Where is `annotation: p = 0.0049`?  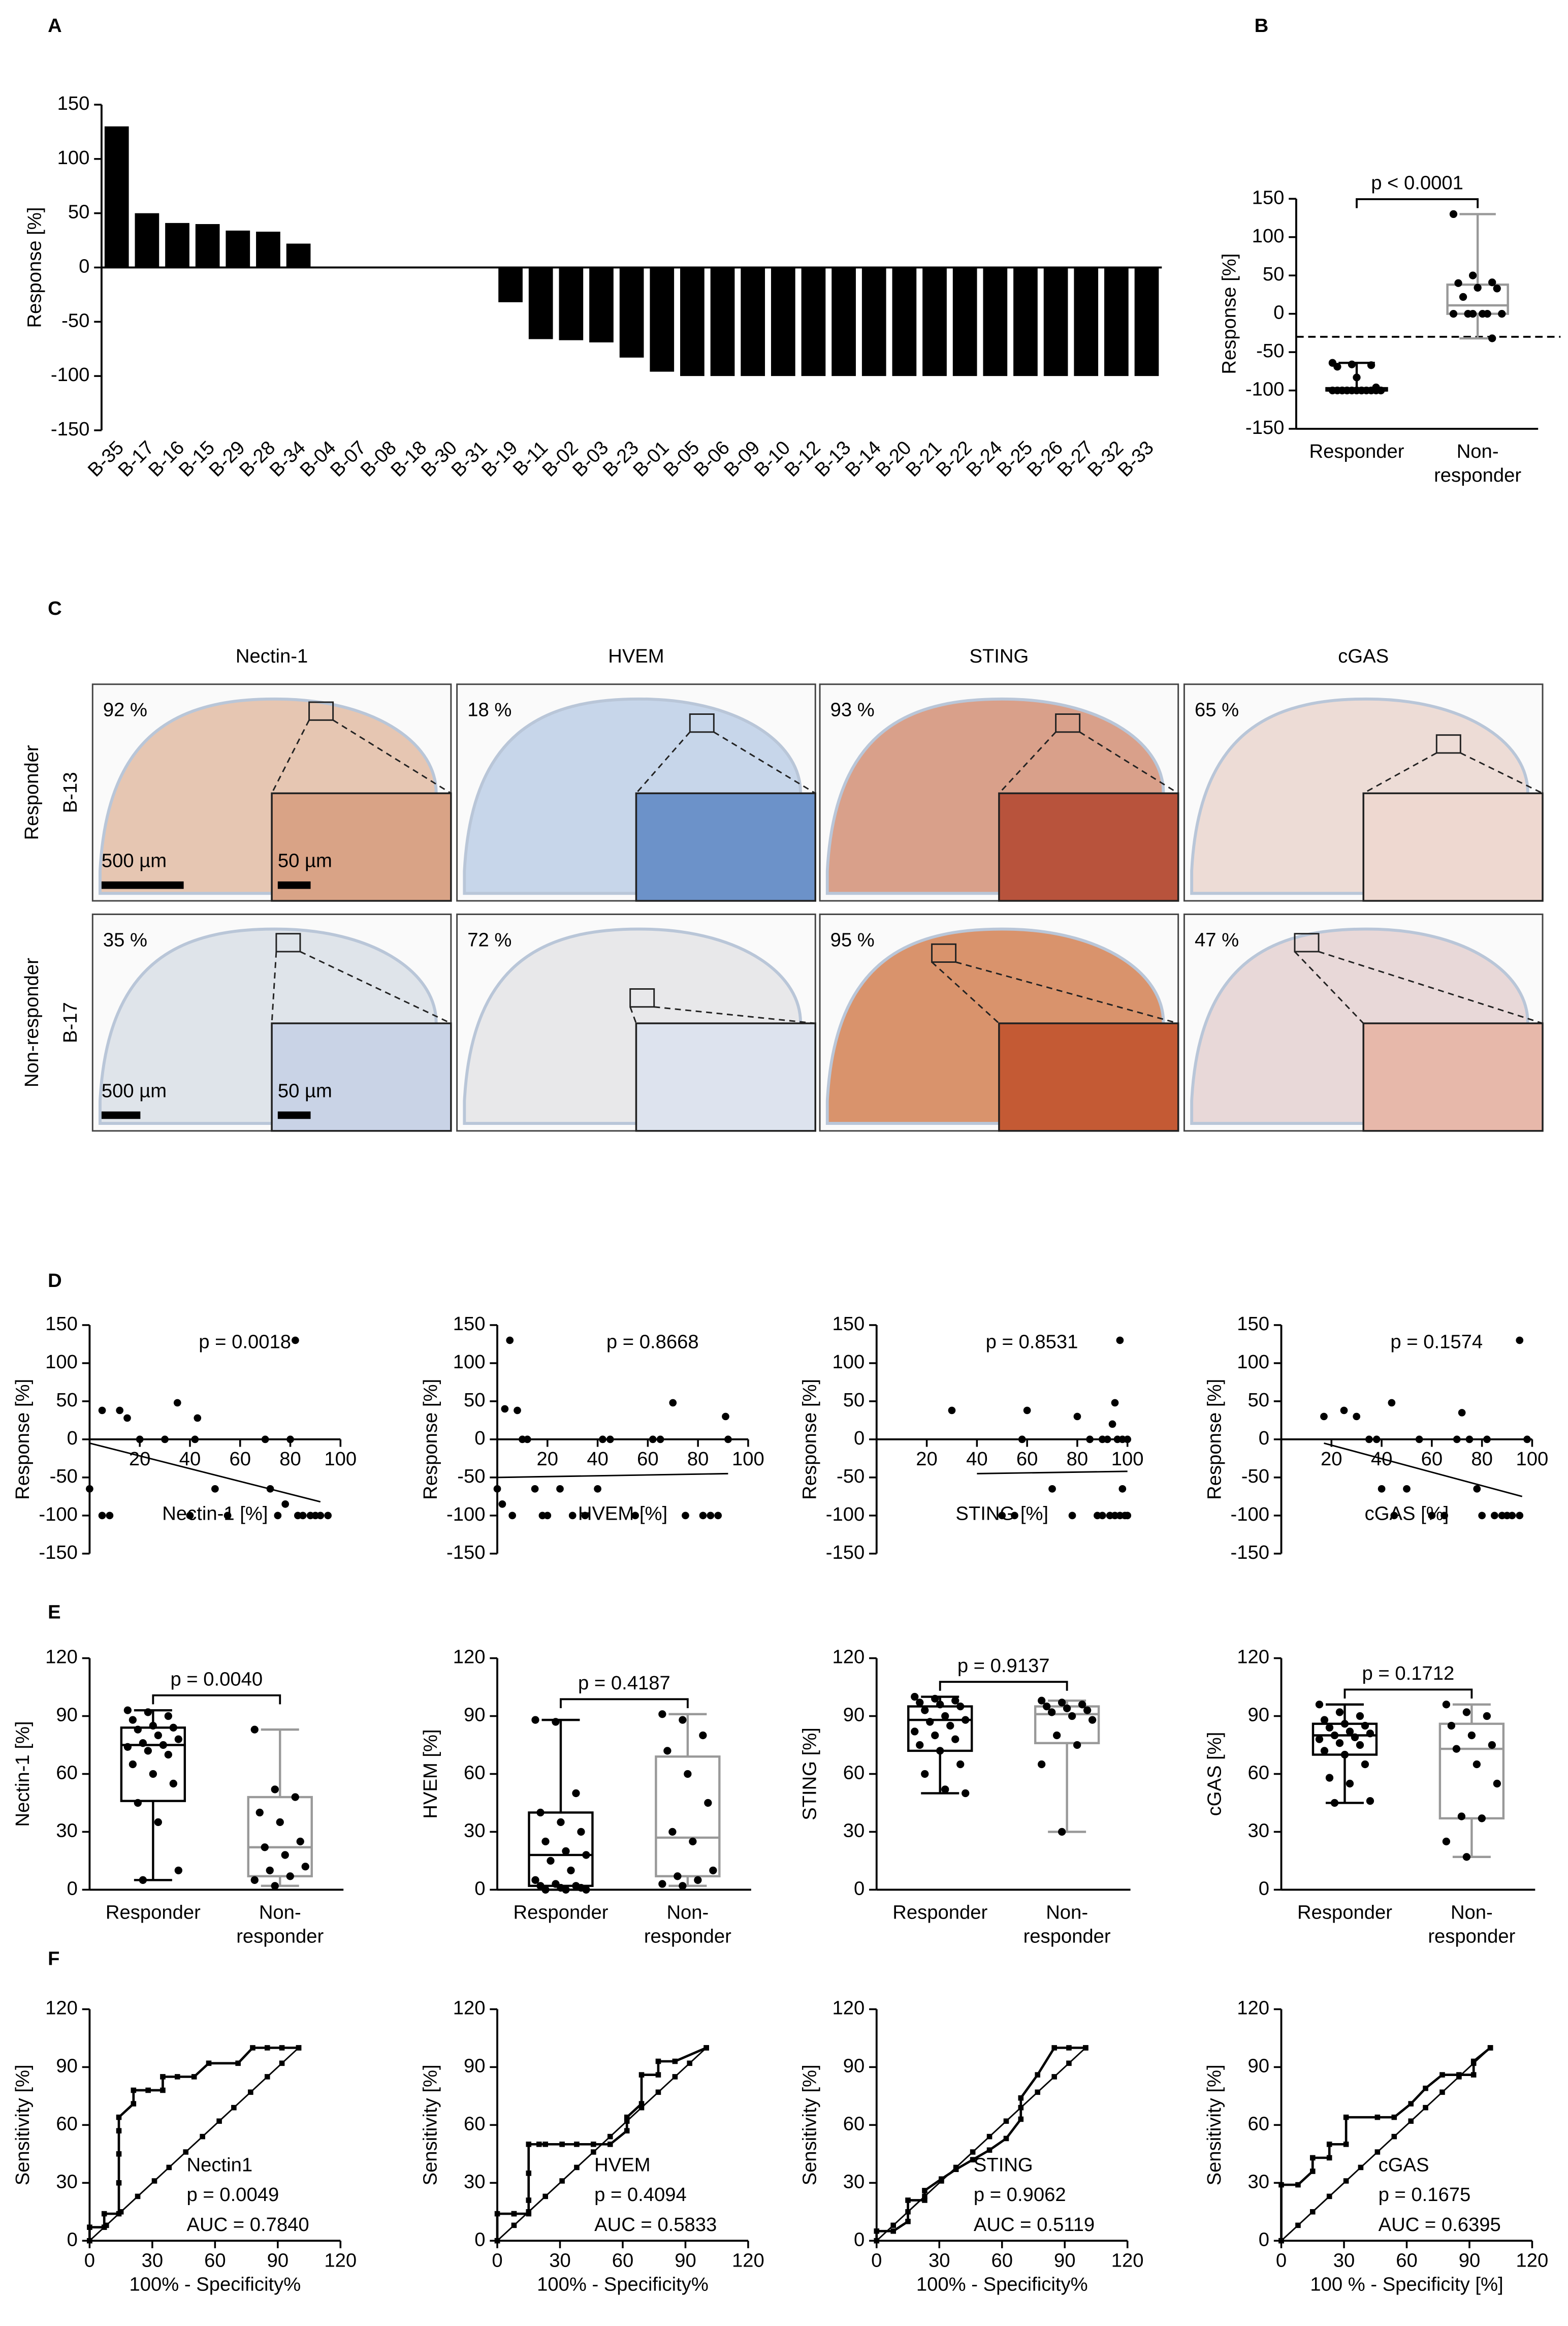
annotation: p = 0.0049 is located at coordinates (233, 2195).